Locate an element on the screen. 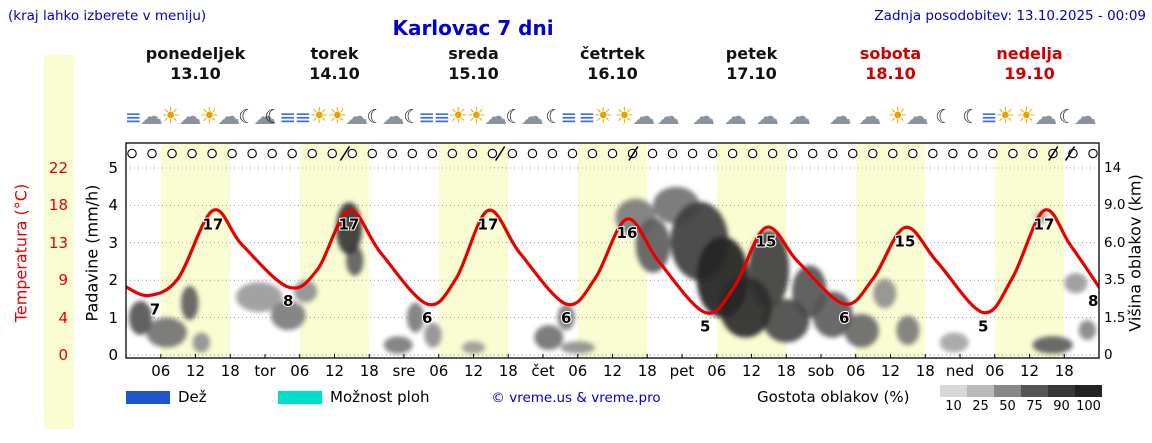 Image resolution: width=1152 pixels, height=443 pixels. temperature-value-label: 5 is located at coordinates (983, 327).